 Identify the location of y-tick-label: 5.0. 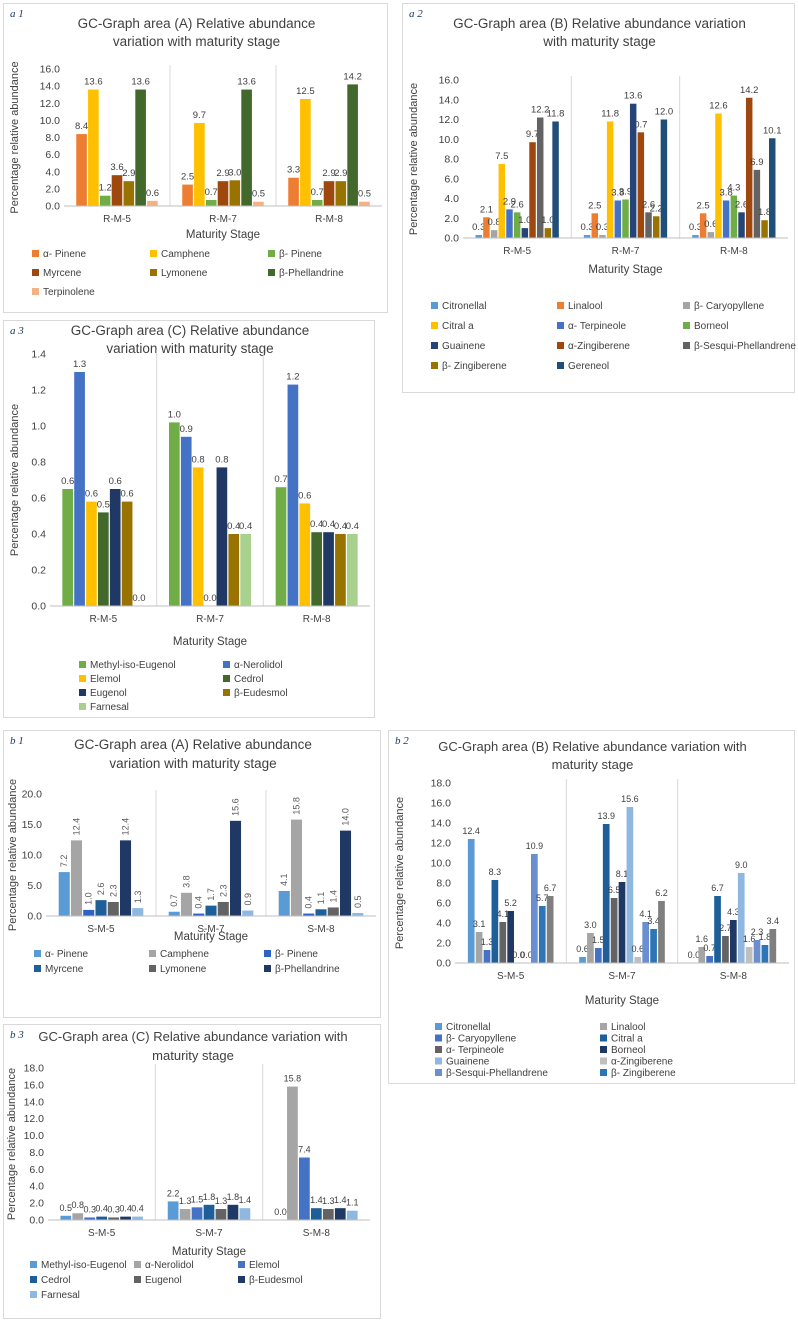
(34, 886).